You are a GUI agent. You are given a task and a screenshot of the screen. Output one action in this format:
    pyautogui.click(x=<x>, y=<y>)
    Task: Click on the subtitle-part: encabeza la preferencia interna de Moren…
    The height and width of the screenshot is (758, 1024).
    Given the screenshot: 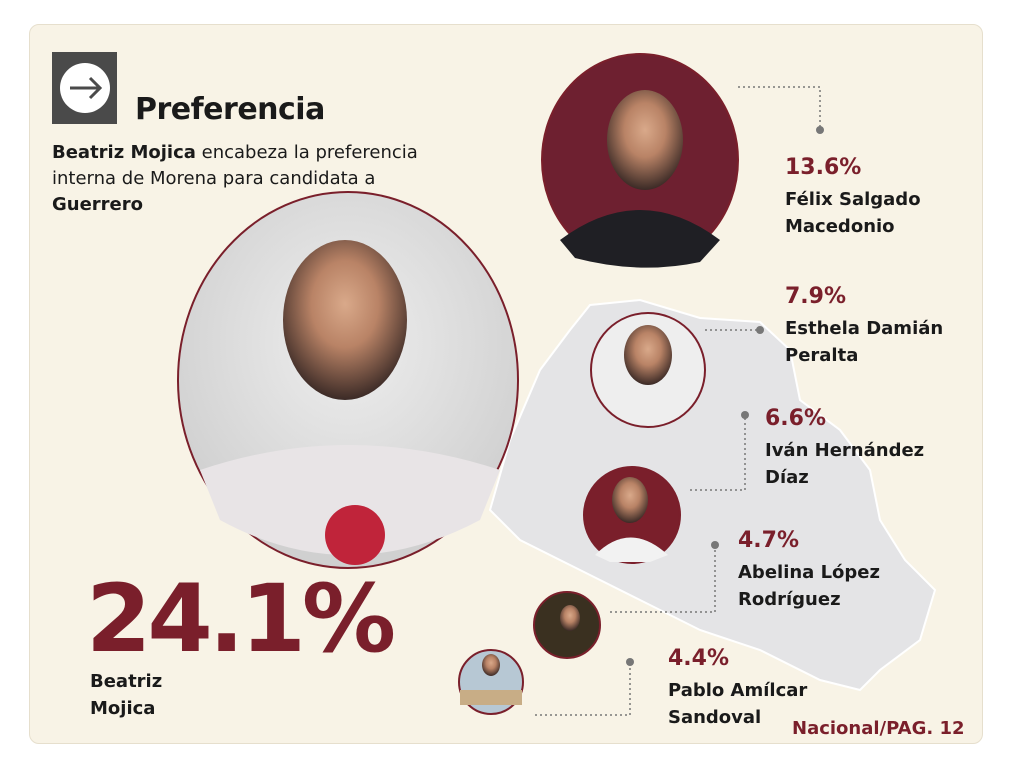 What is the action you would take?
    pyautogui.click(x=235, y=165)
    